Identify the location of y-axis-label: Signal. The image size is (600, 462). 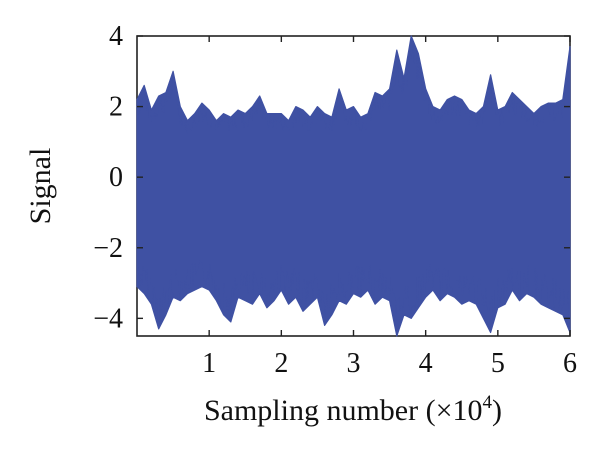
(40, 186).